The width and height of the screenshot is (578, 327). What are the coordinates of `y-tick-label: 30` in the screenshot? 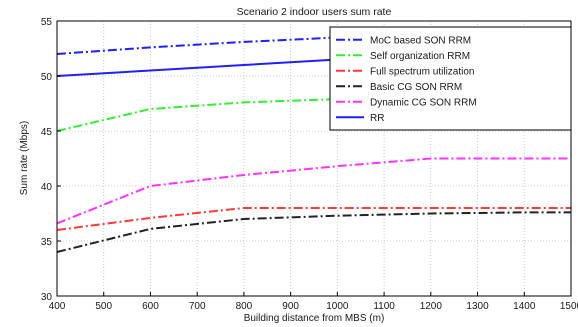 It's located at (47, 297).